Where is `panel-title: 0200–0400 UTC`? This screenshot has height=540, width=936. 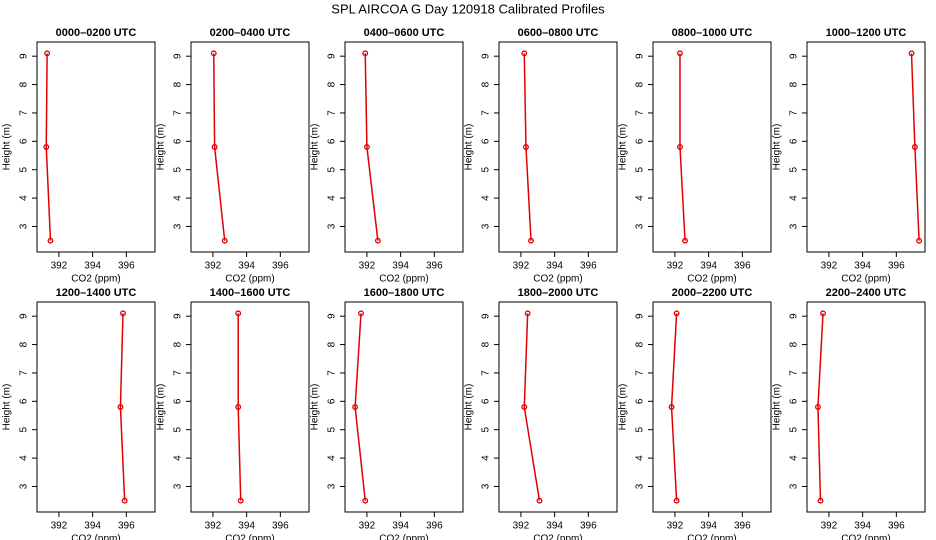
panel-title: 0200–0400 UTC is located at coordinates (250, 33).